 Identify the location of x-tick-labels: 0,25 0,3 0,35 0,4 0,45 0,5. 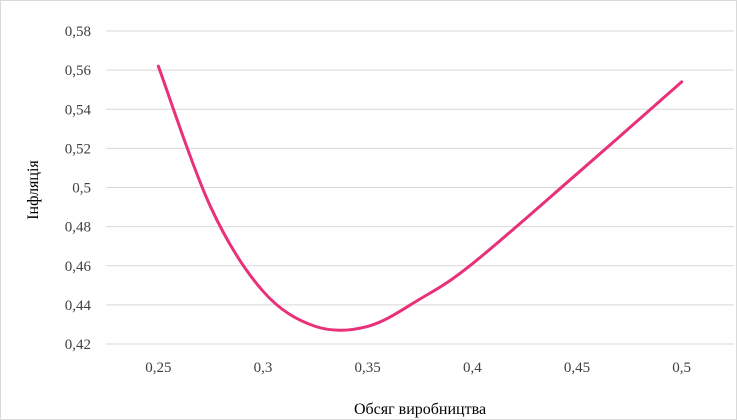
(418, 368).